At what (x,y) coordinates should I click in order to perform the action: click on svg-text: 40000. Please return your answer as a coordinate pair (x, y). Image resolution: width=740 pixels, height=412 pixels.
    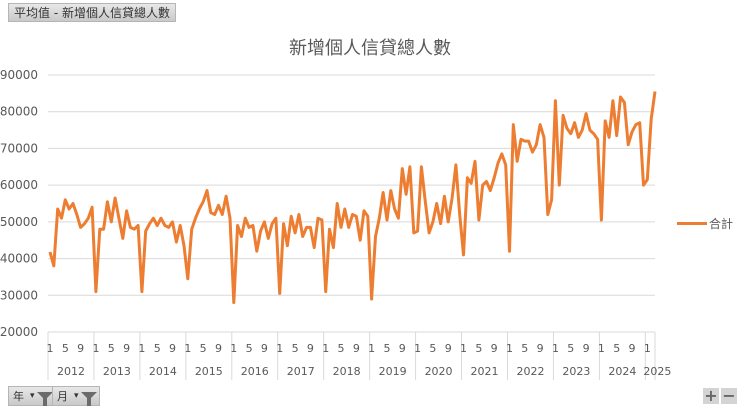
    Looking at the image, I should click on (19, 259).